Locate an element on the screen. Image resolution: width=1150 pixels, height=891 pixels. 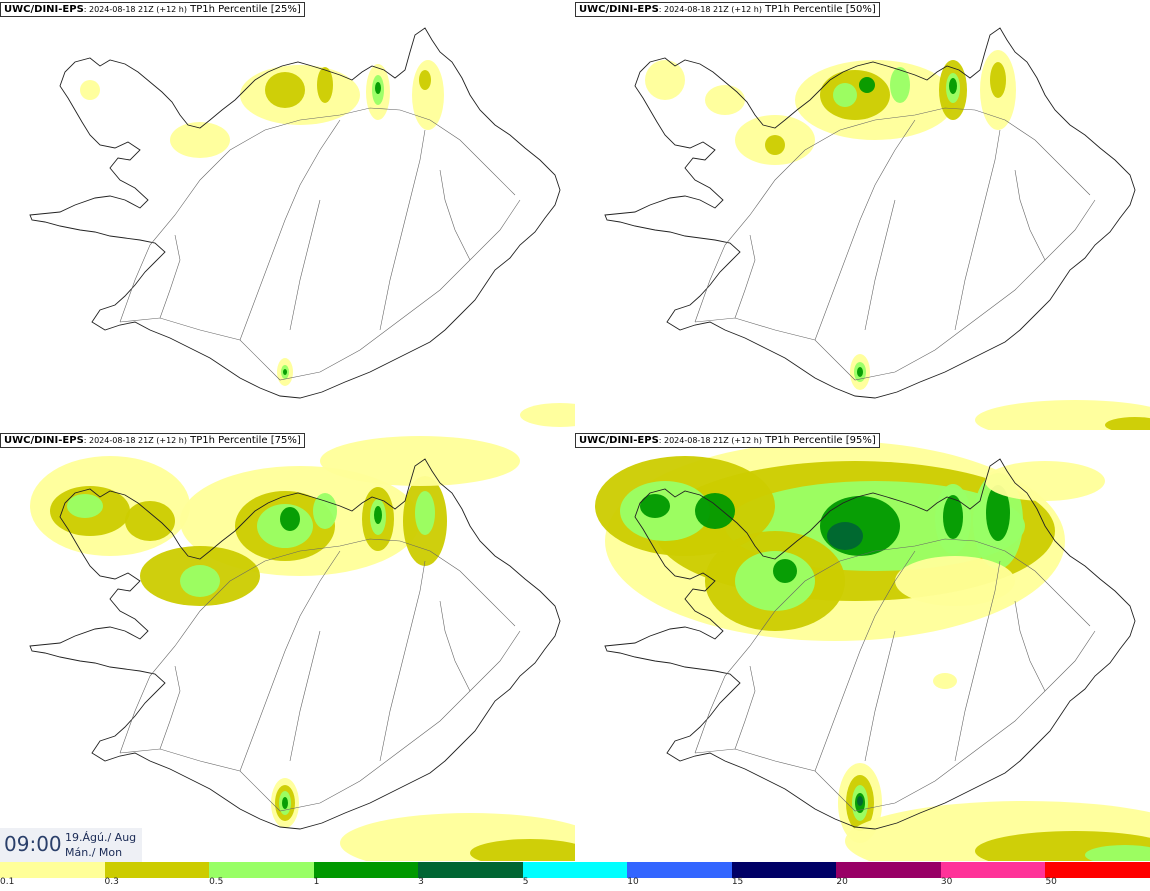
valid-hour: 09:00 is located at coordinates (33, 844).